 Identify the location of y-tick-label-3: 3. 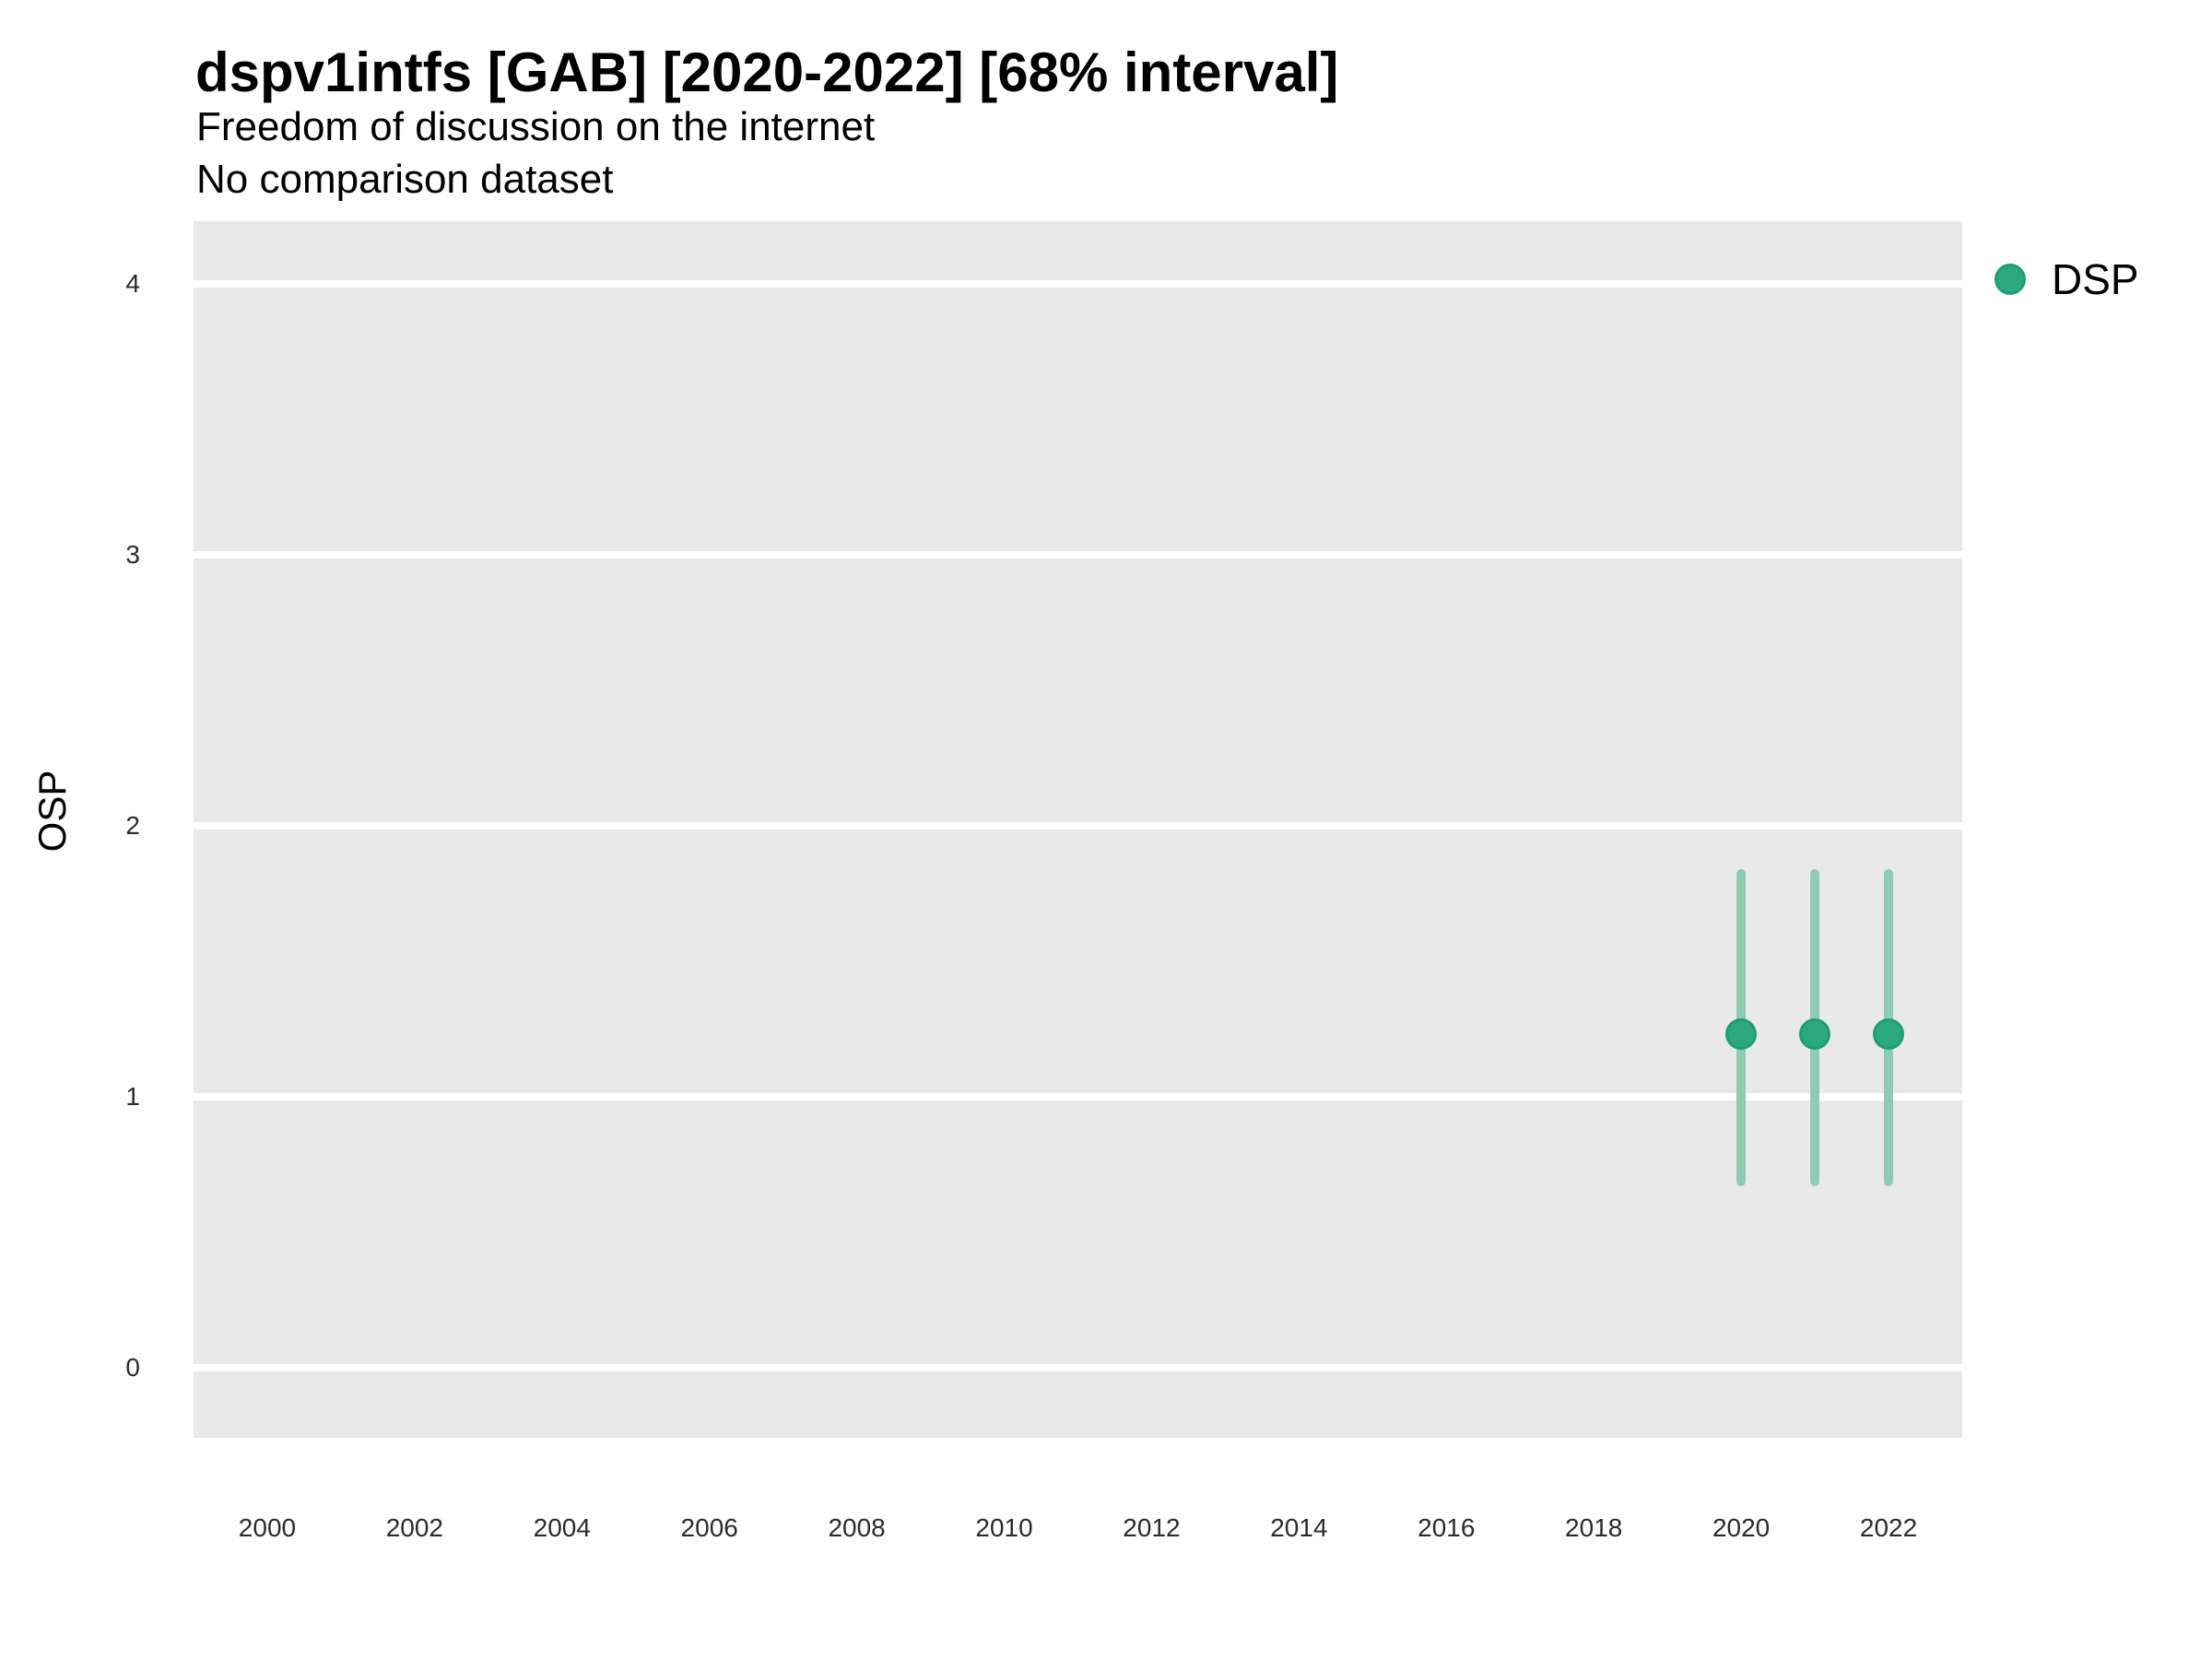
(132, 554).